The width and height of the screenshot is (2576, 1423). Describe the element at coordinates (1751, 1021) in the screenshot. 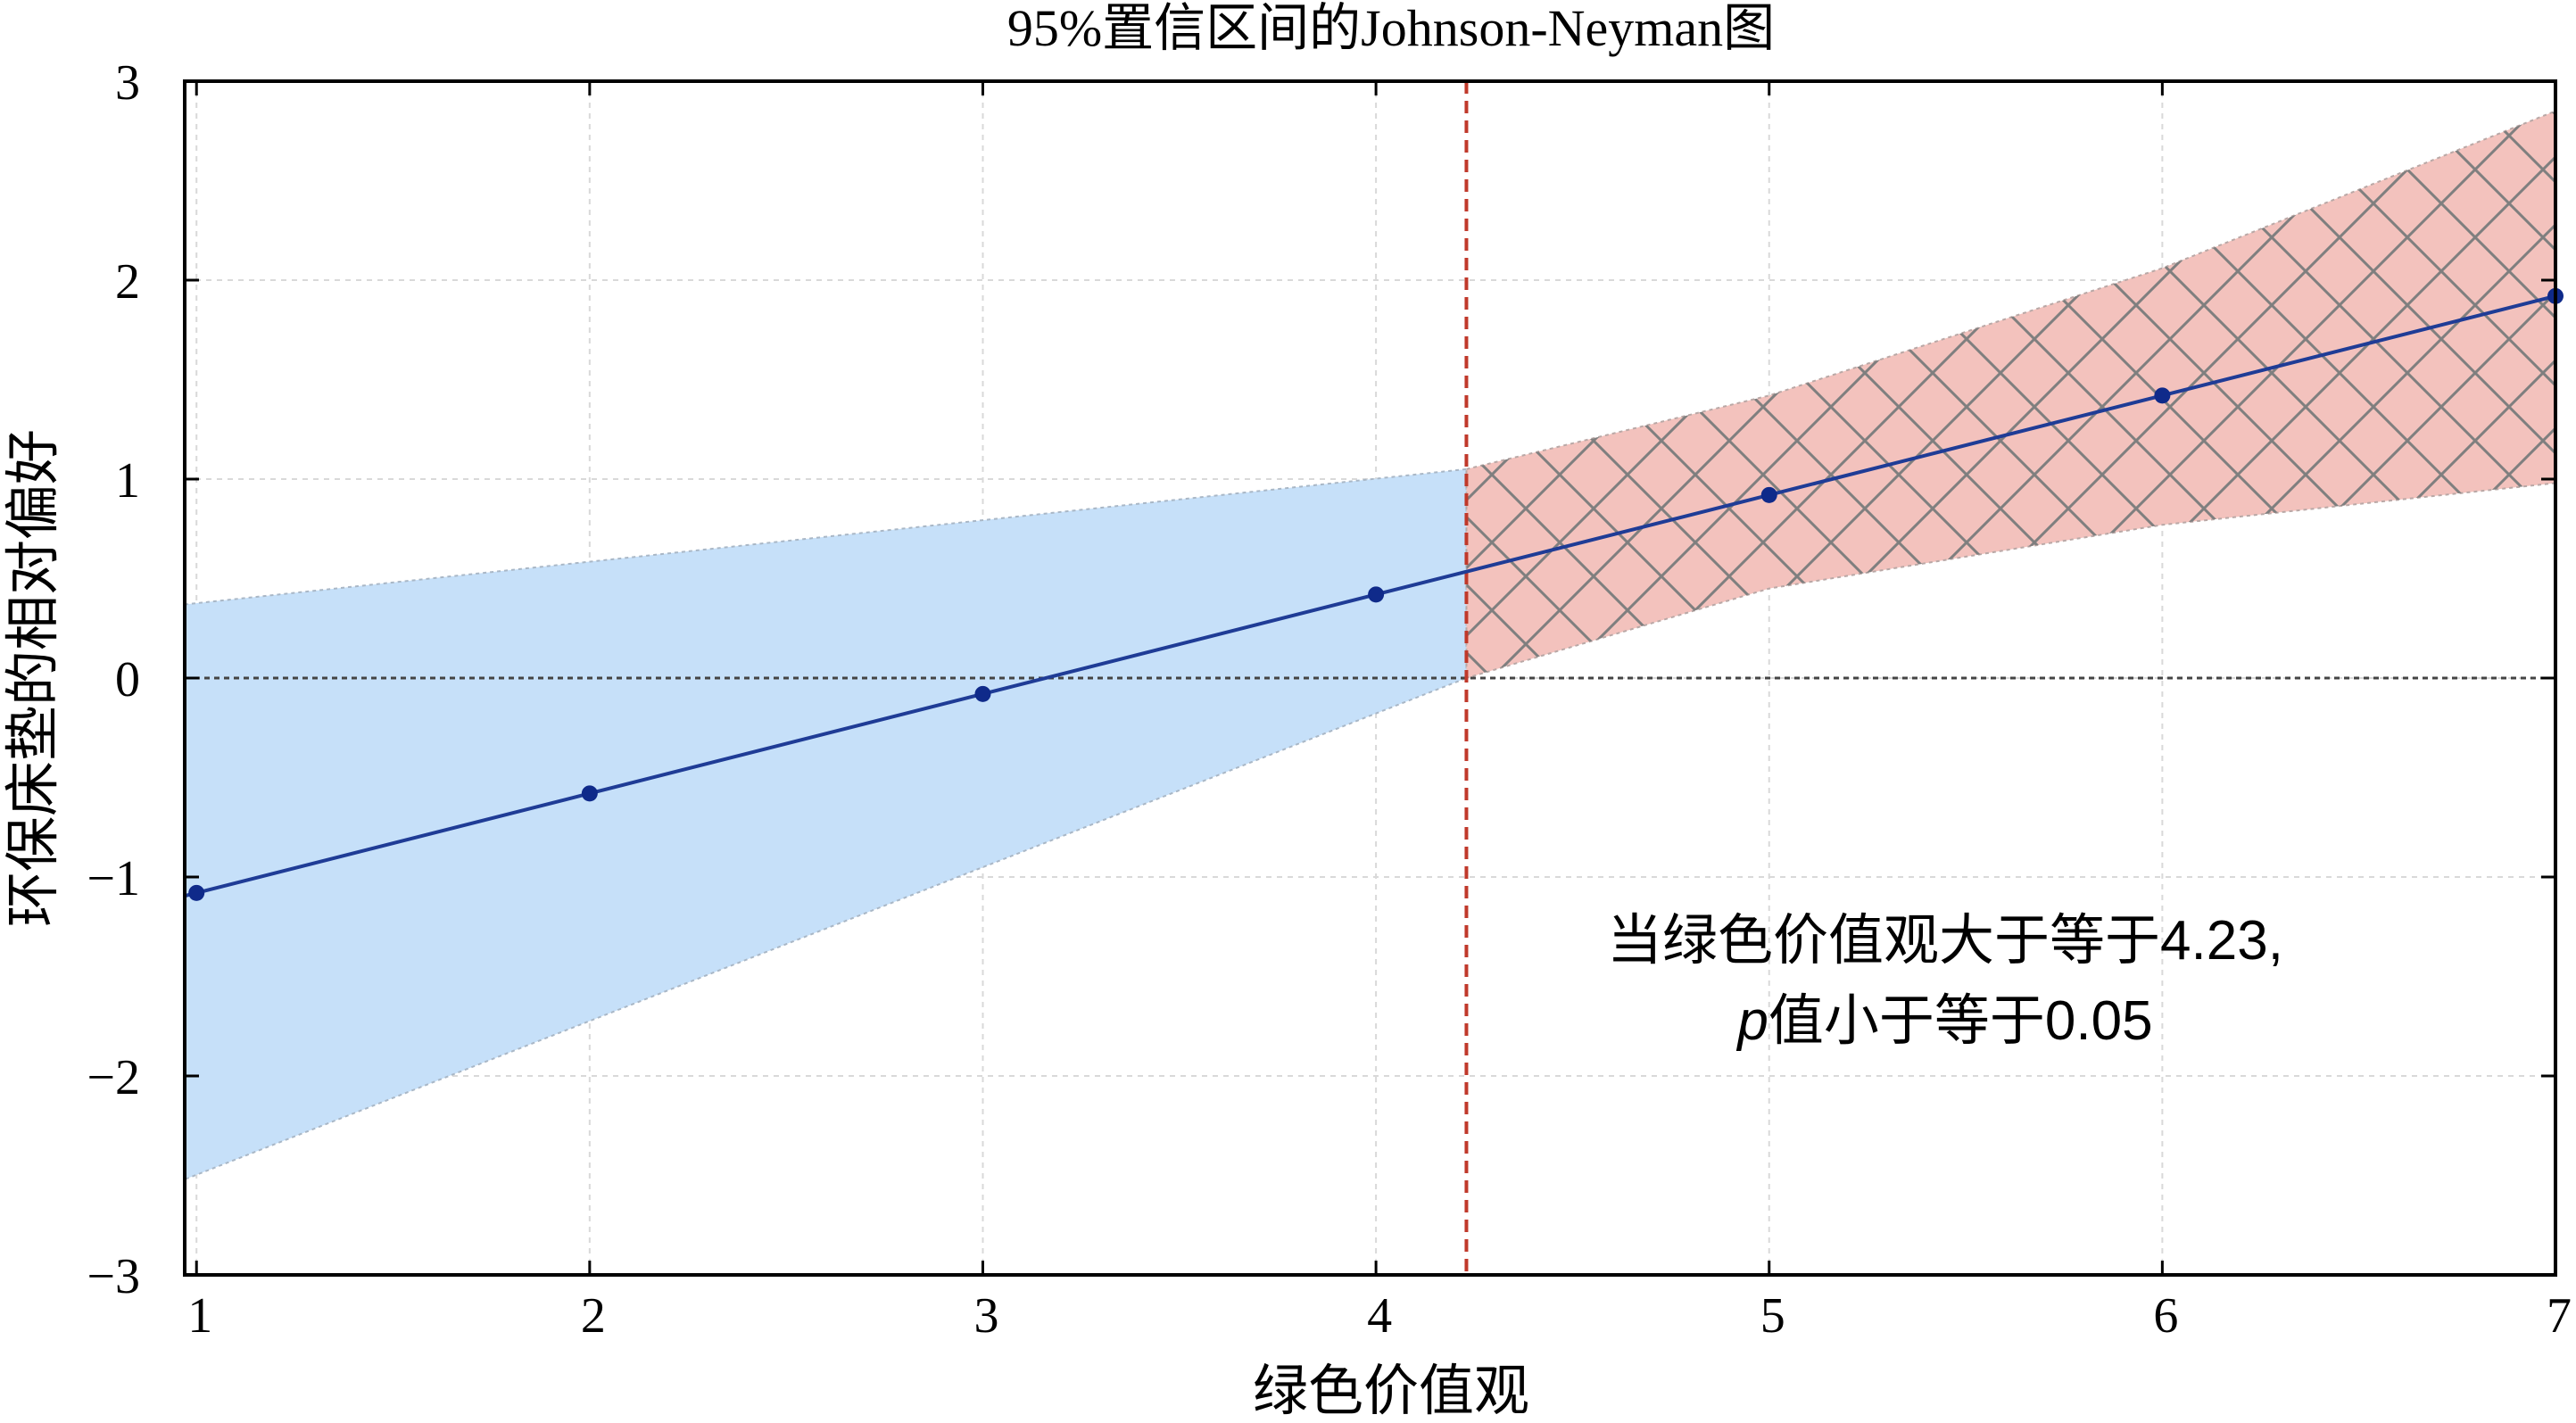

I see `p-symbol: p` at that location.